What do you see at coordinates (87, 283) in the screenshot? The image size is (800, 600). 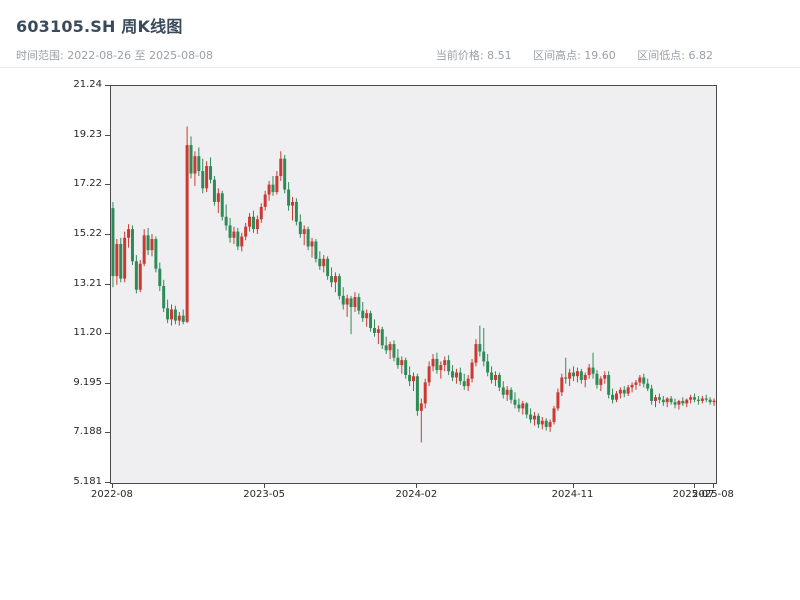 I see `y-axis-tick-label: 13.21` at bounding box center [87, 283].